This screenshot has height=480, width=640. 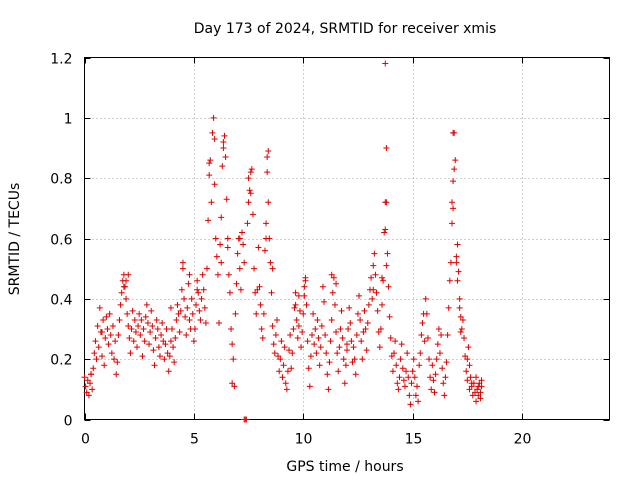 What do you see at coordinates (414, 440) in the screenshot?
I see `x-tick-label: 15` at bounding box center [414, 440].